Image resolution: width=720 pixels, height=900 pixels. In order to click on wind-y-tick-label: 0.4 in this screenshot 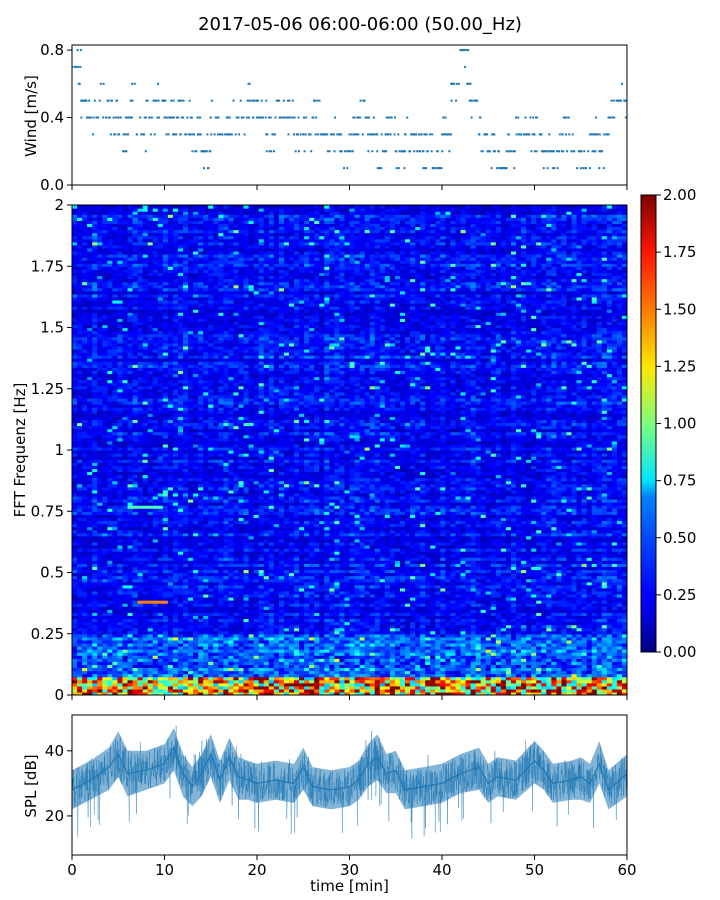, I will do `click(52, 118)`.